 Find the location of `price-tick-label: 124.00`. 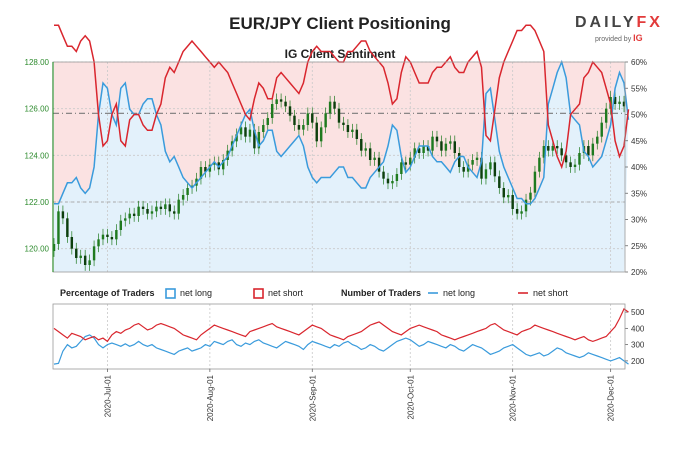

price-tick-label: 124.00 is located at coordinates (37, 155).